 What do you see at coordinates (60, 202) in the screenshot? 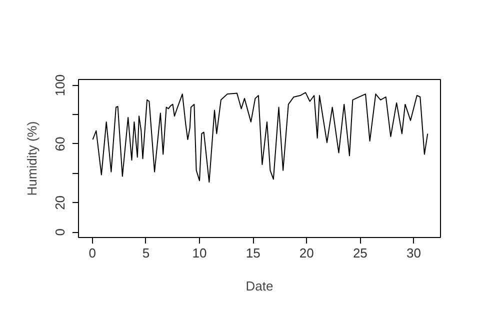
I see `y-tick-label: 20` at bounding box center [60, 202].